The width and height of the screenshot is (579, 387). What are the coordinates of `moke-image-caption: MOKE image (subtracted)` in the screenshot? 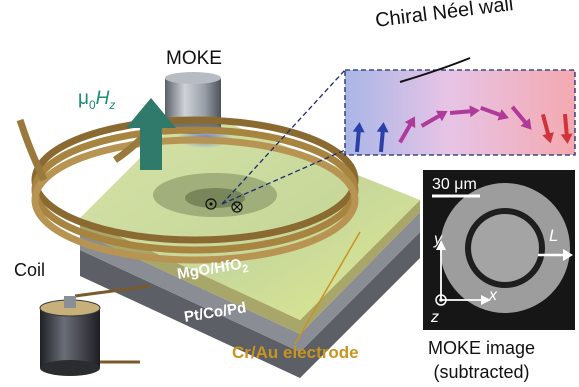 It's located at (482, 360).